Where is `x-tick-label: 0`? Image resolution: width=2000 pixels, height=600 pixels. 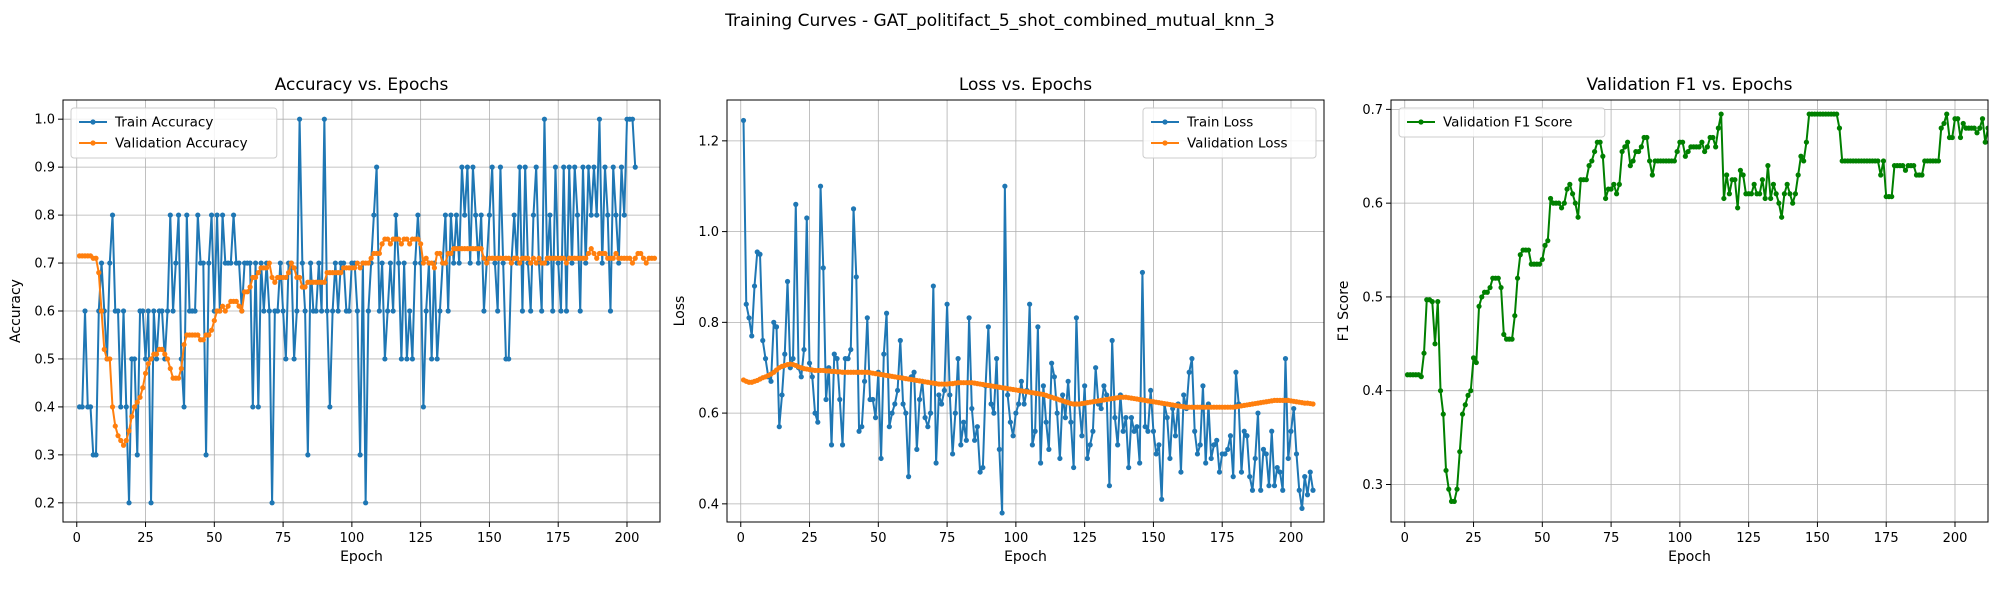
x-tick-label: 0 is located at coordinates (77, 538).